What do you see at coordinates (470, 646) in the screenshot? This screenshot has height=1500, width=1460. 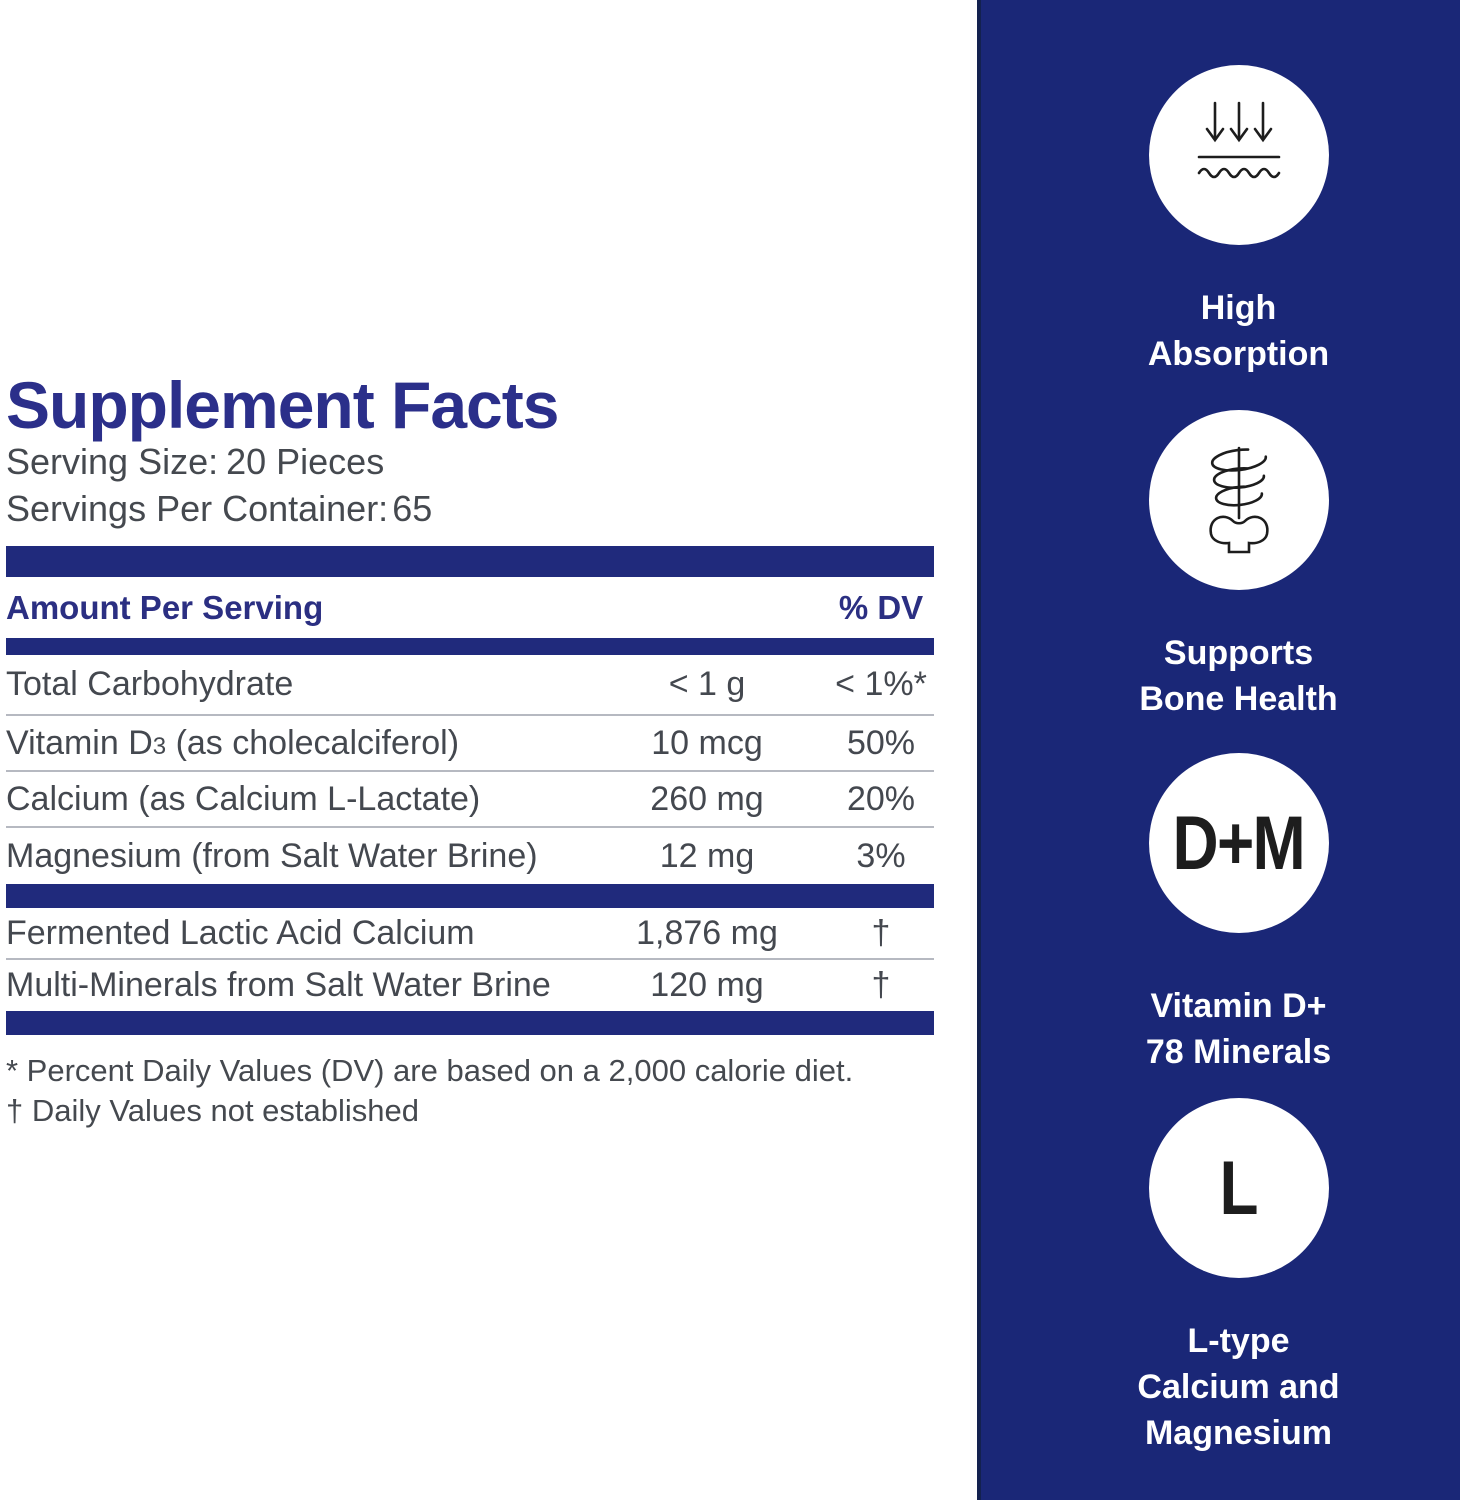 I see `table-header-bar` at bounding box center [470, 646].